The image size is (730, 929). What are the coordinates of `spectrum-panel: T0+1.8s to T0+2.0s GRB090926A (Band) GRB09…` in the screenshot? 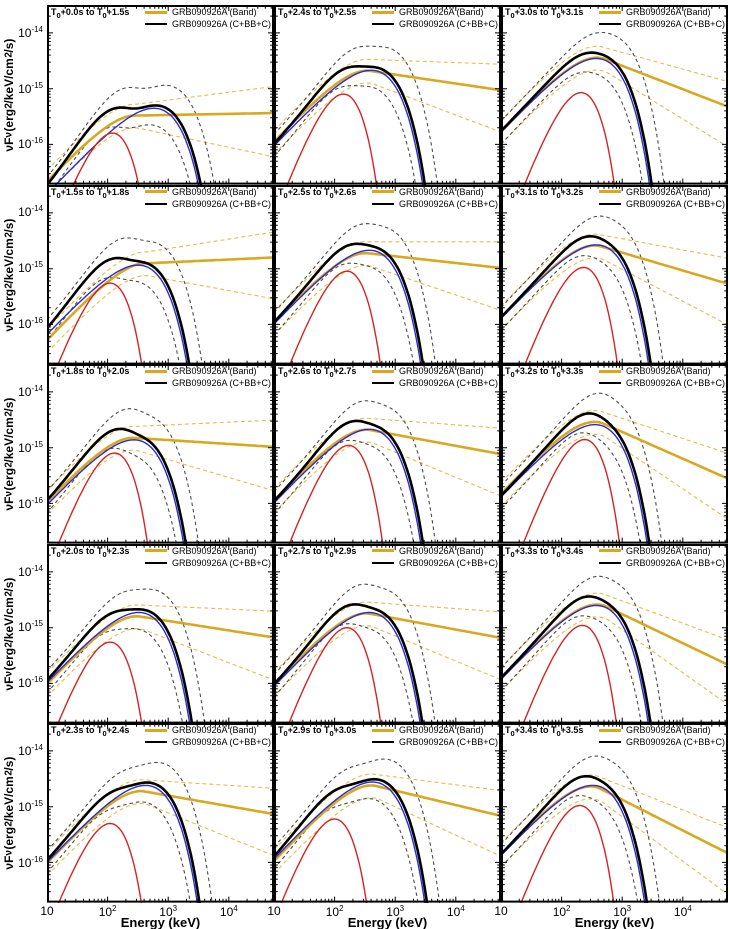 It's located at (138, 454).